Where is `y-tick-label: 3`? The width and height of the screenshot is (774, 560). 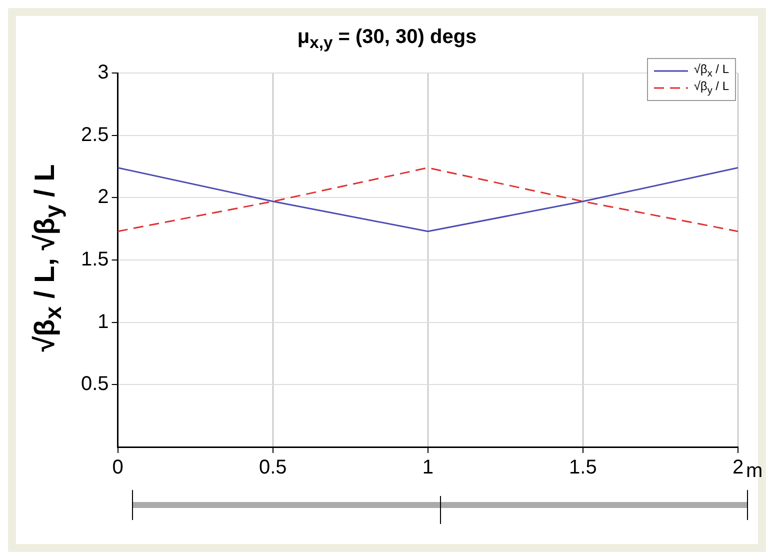 y-tick-label: 3 is located at coordinates (103, 73).